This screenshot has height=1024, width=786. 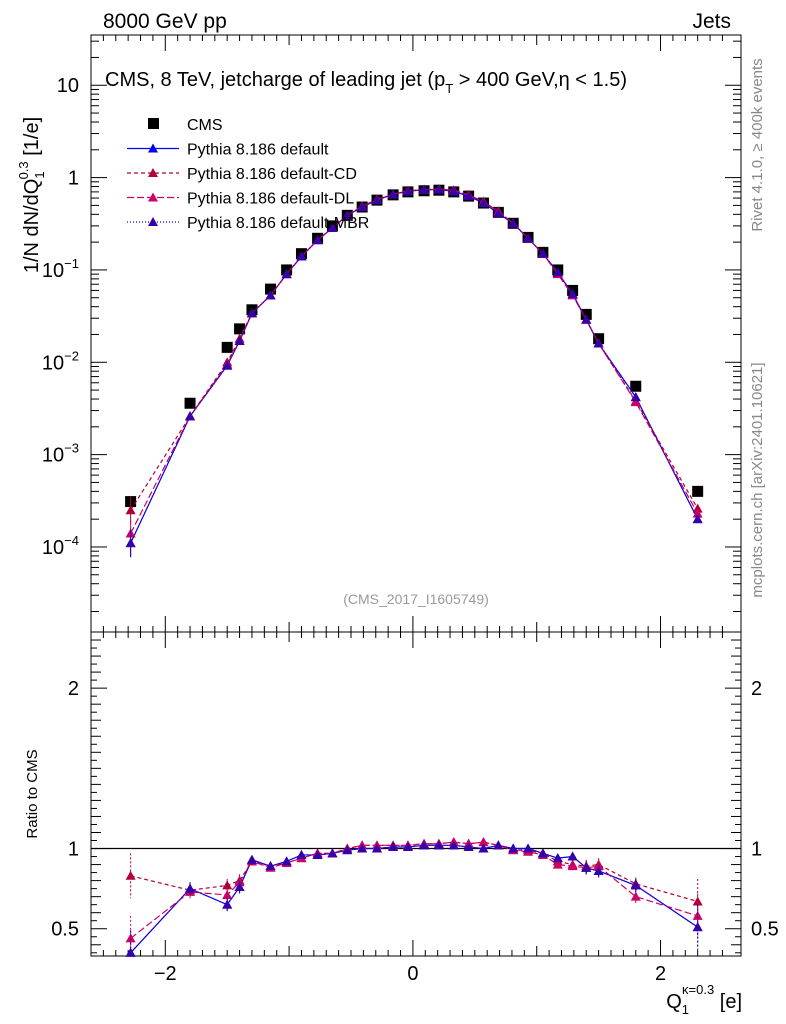 I want to click on x-label-main: Q, so click(x=674, y=1002).